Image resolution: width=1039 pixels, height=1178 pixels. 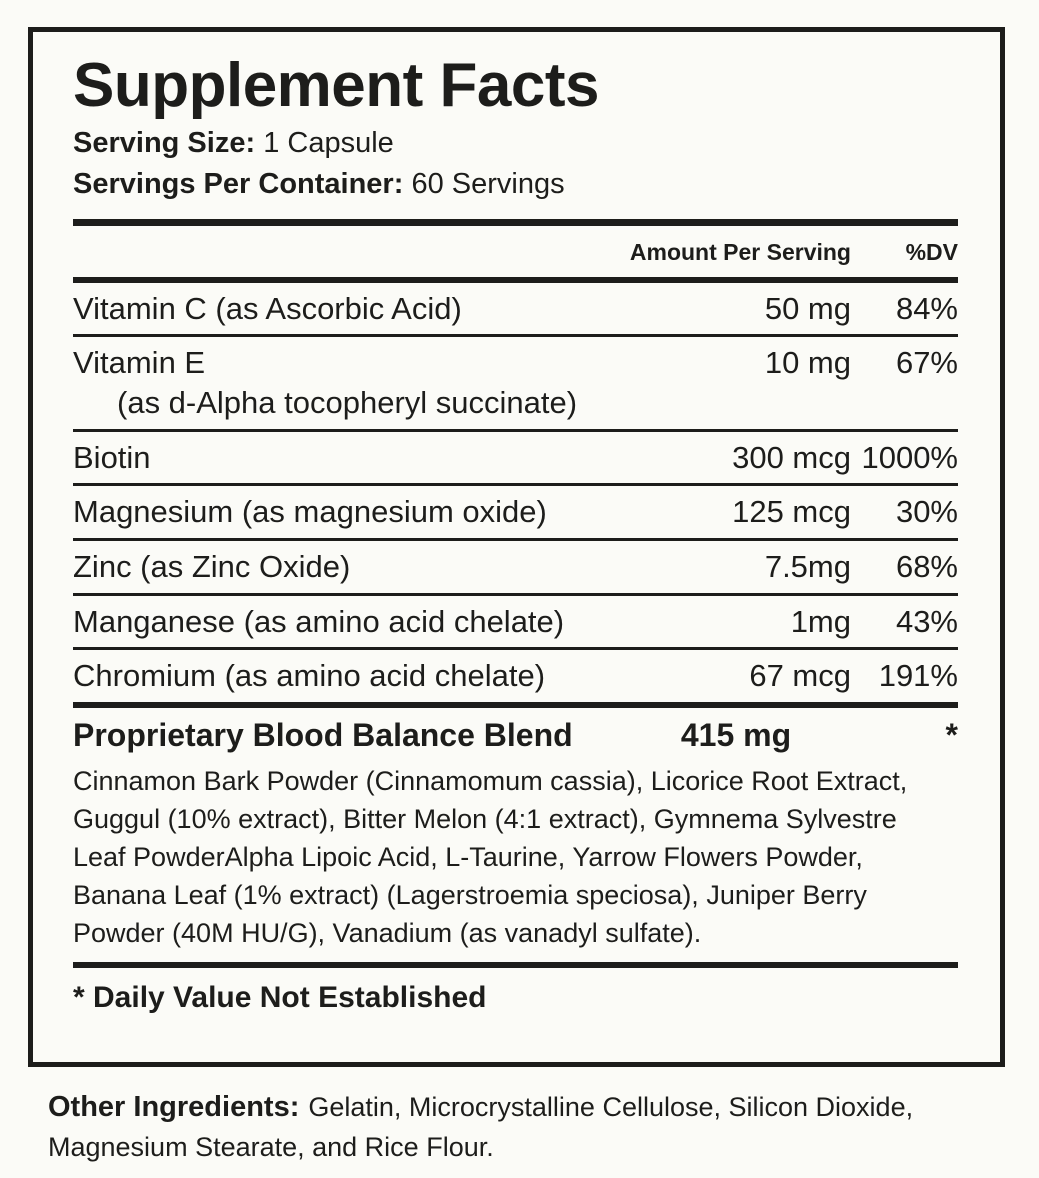 What do you see at coordinates (791, 512) in the screenshot?
I see `nutrient-amount: 125 mcg` at bounding box center [791, 512].